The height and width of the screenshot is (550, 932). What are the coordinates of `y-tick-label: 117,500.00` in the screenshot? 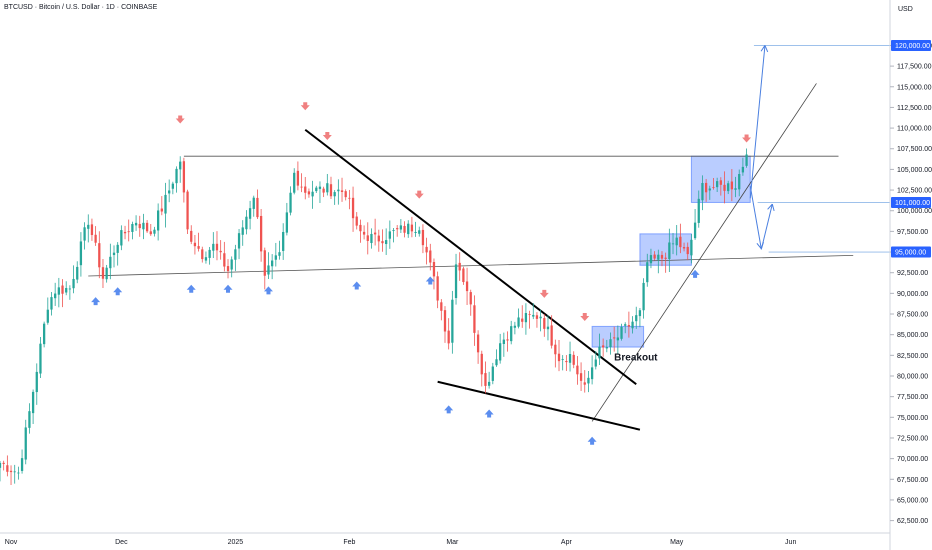 It's located at (914, 67).